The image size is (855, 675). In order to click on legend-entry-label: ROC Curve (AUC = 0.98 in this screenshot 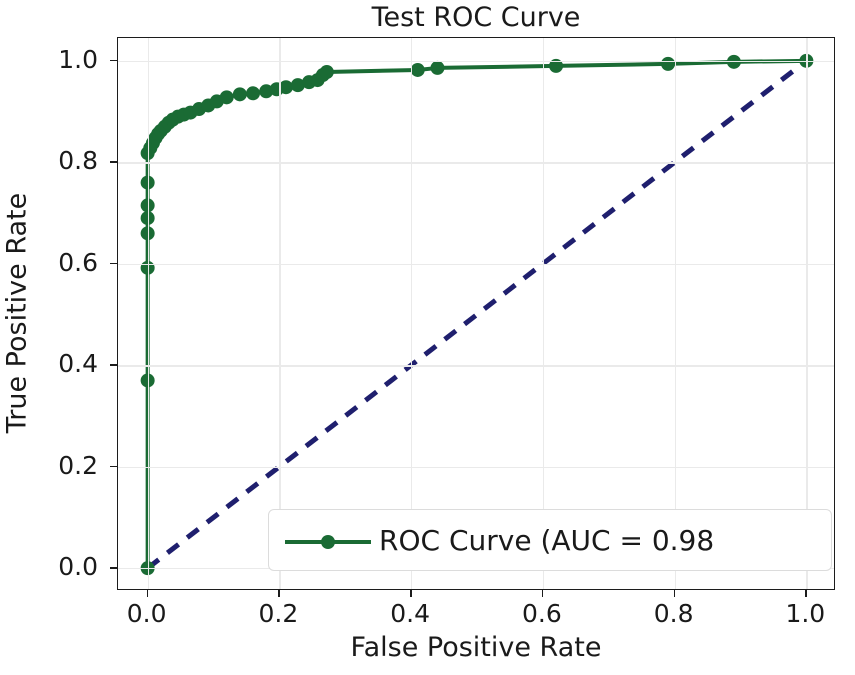, I will do `click(547, 540)`.